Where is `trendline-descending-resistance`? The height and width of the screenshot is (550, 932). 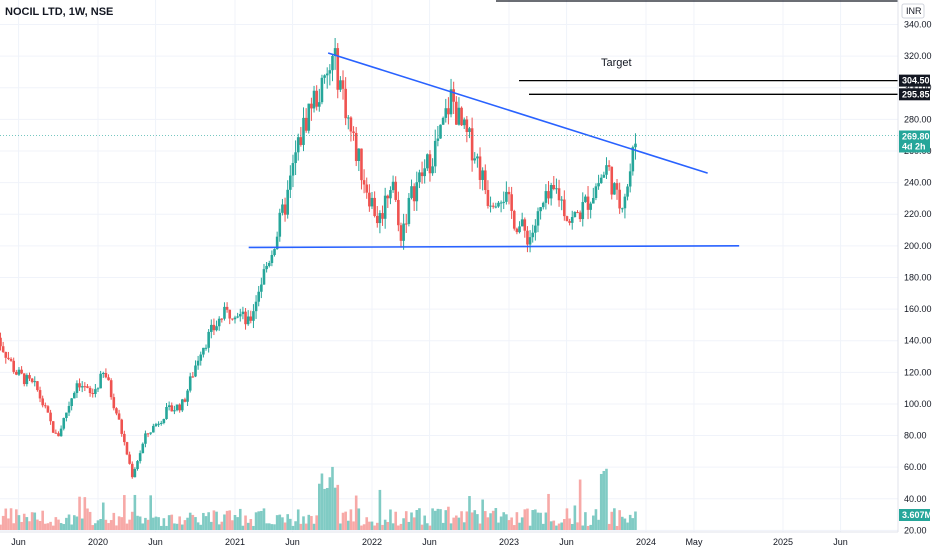
trendline-descending-resistance is located at coordinates (517, 113).